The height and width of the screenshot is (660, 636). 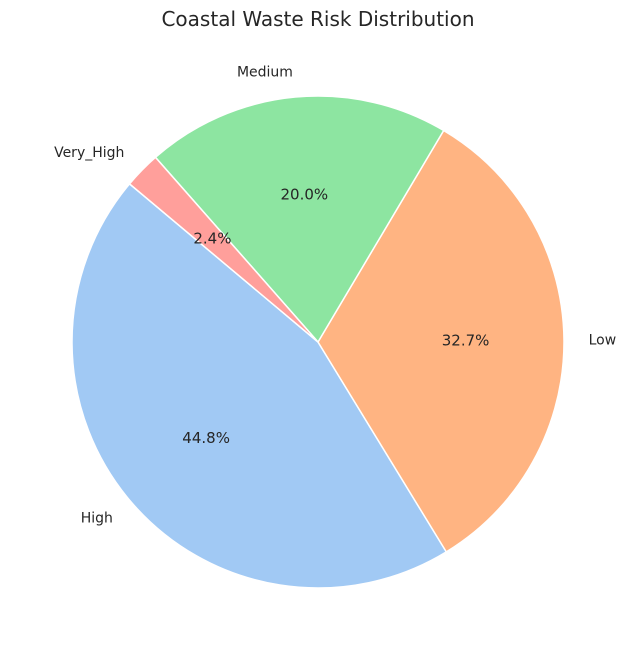 I want to click on percent-label-high: 44.8%, so click(x=206, y=438).